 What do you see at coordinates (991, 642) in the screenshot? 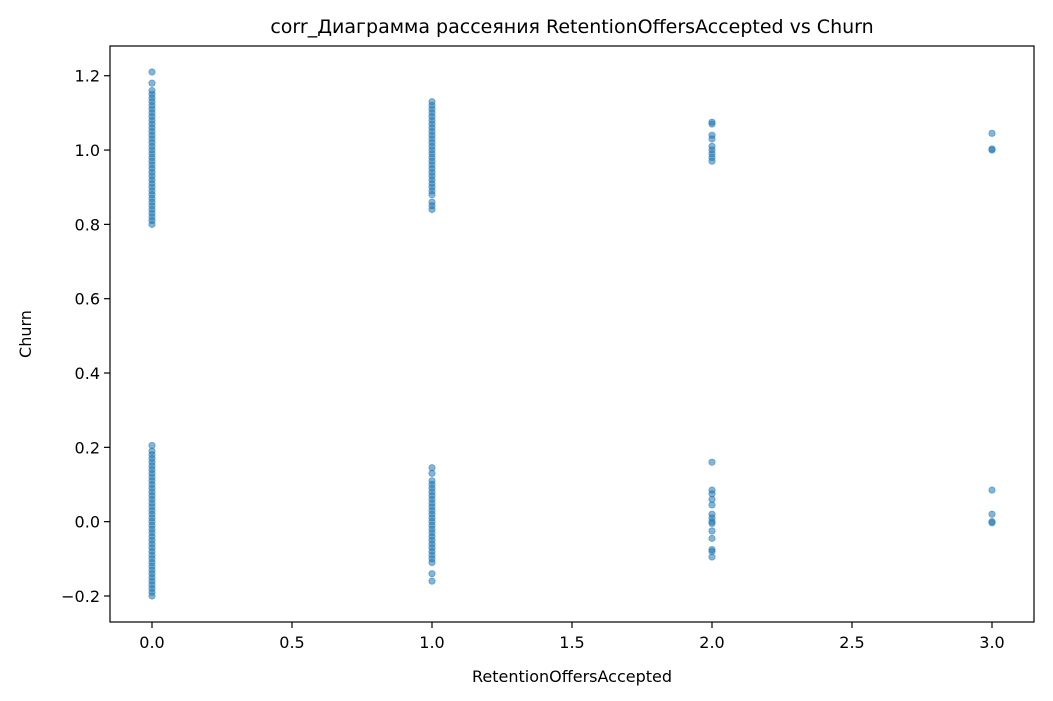
I see `x-tick-label: 3.0` at bounding box center [991, 642].